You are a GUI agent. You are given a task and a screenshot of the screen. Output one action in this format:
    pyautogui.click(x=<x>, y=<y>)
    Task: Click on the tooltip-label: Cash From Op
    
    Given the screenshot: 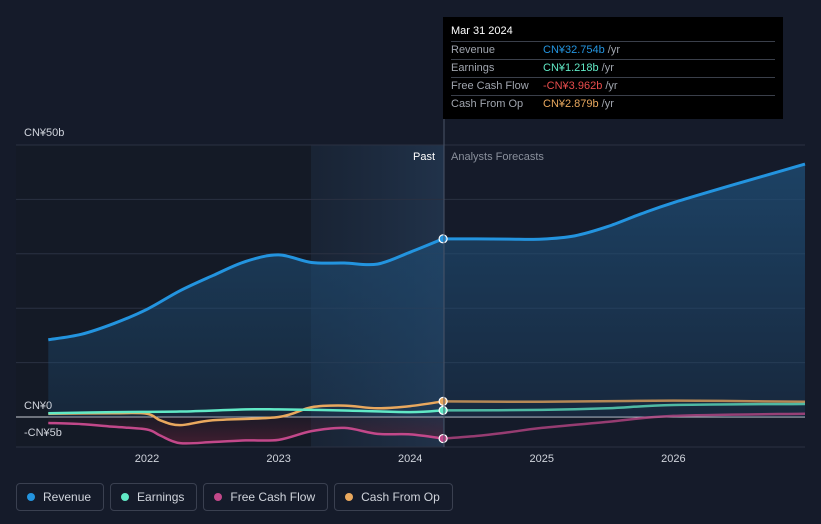 What is the action you would take?
    pyautogui.click(x=487, y=104)
    